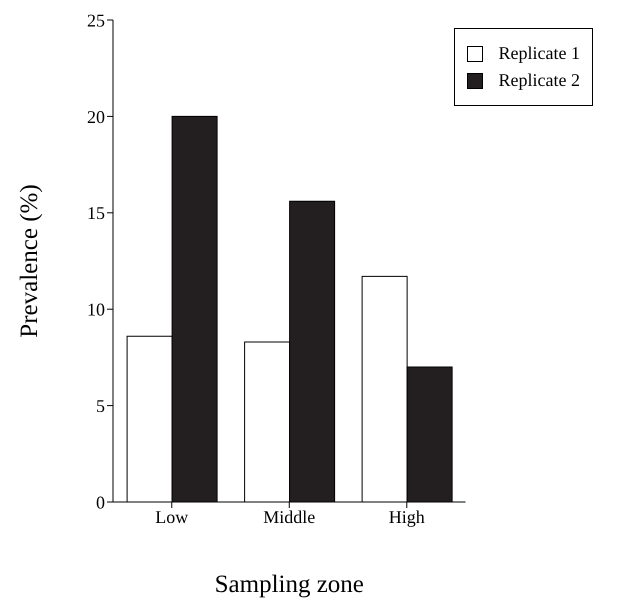  Describe the element at coordinates (100, 502) in the screenshot. I see `y-tick-label: 0` at that location.